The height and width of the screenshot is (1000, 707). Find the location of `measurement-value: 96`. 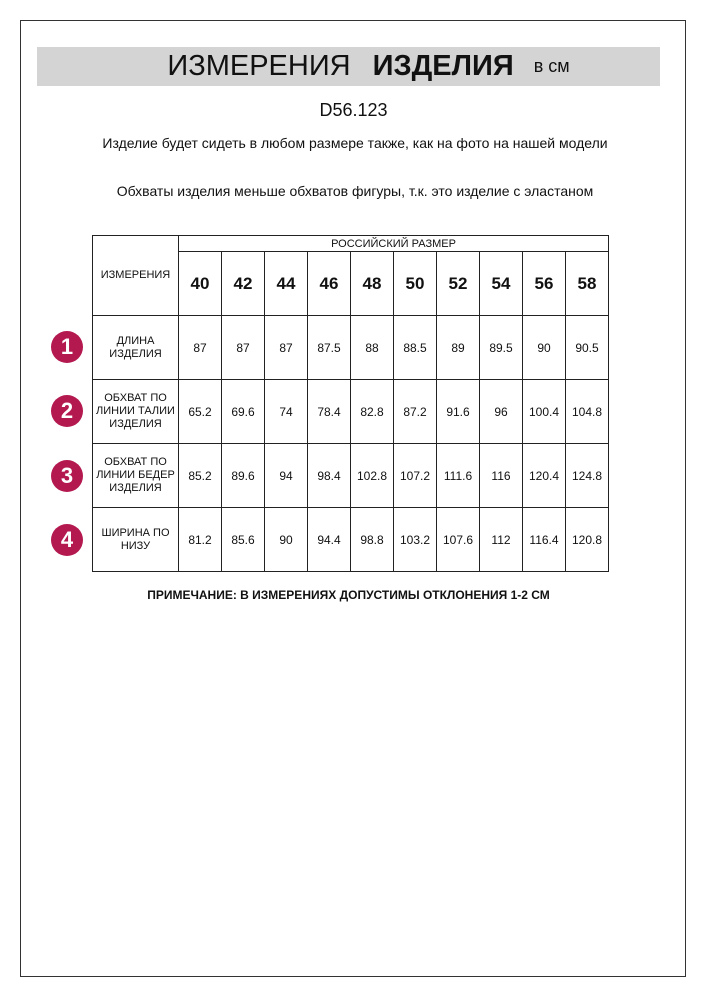

measurement-value: 96 is located at coordinates (501, 411).